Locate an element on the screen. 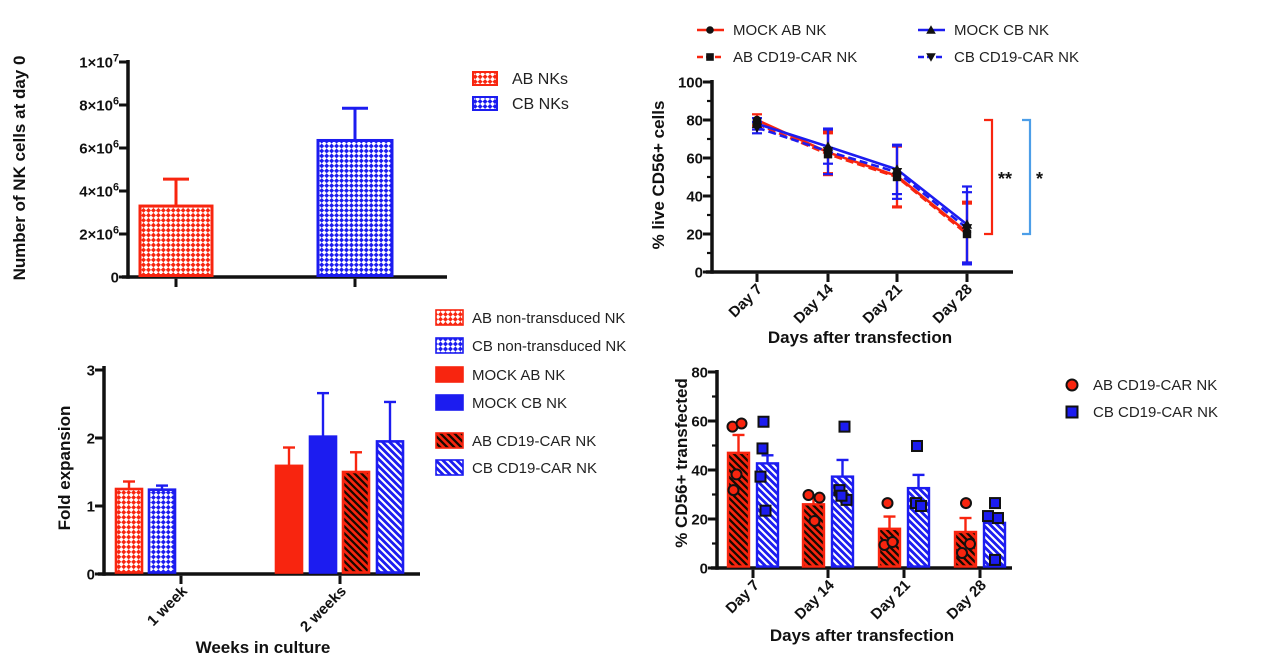 The image size is (1269, 672). y-tick-label: 60 is located at coordinates (699, 422).